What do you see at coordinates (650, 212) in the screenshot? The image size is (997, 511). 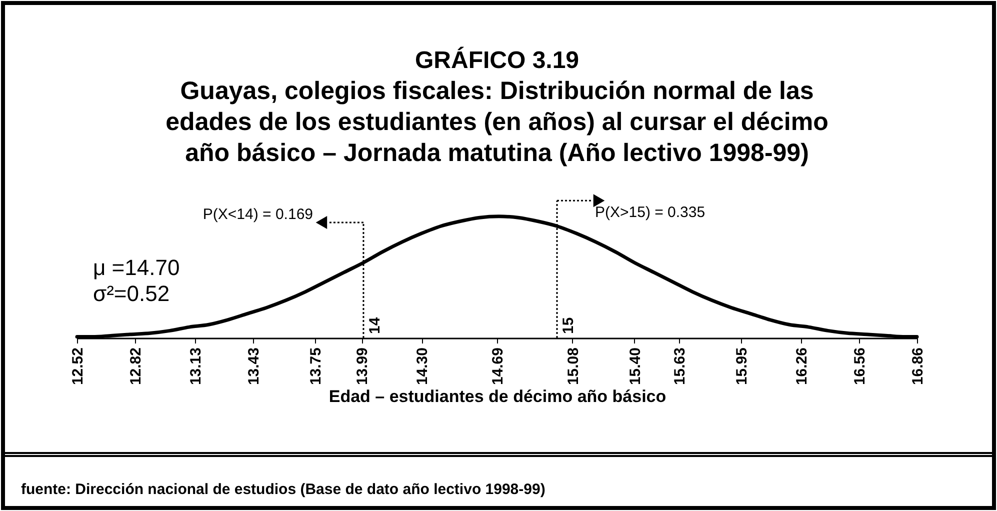 I see `annotation: P(X>15) = 0.335` at bounding box center [650, 212].